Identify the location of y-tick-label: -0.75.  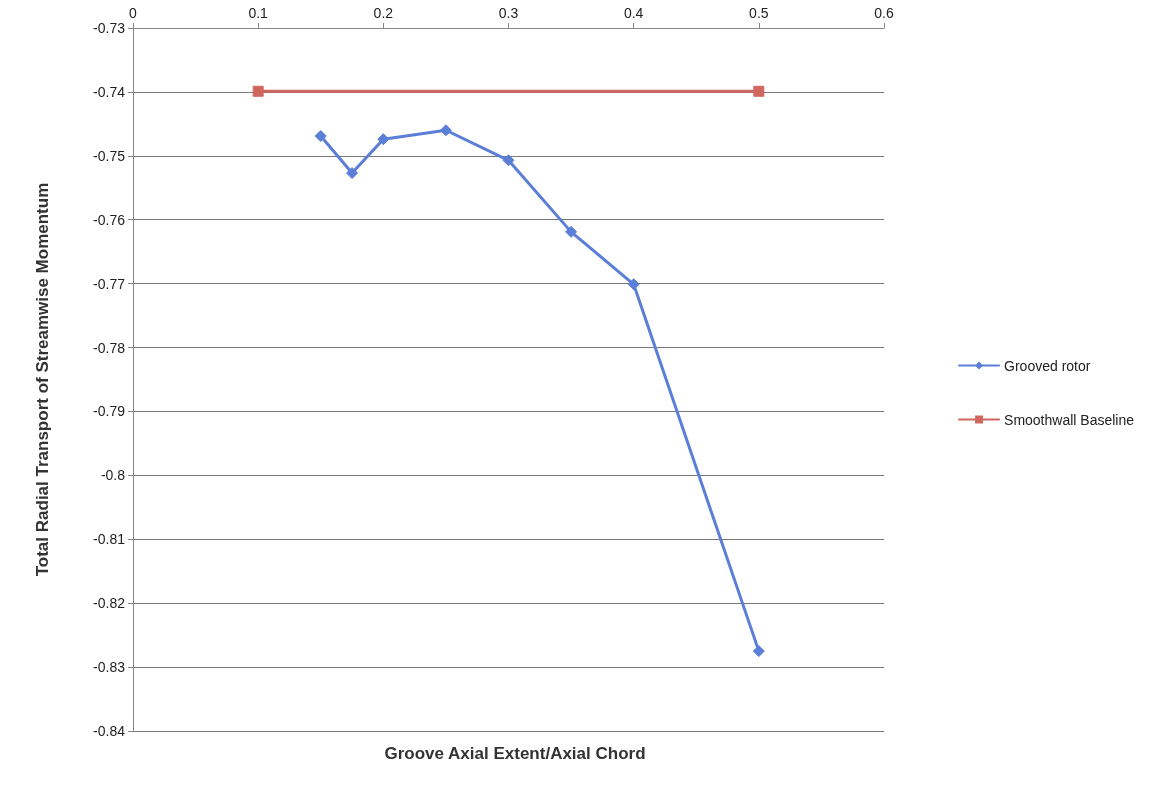
(109, 155).